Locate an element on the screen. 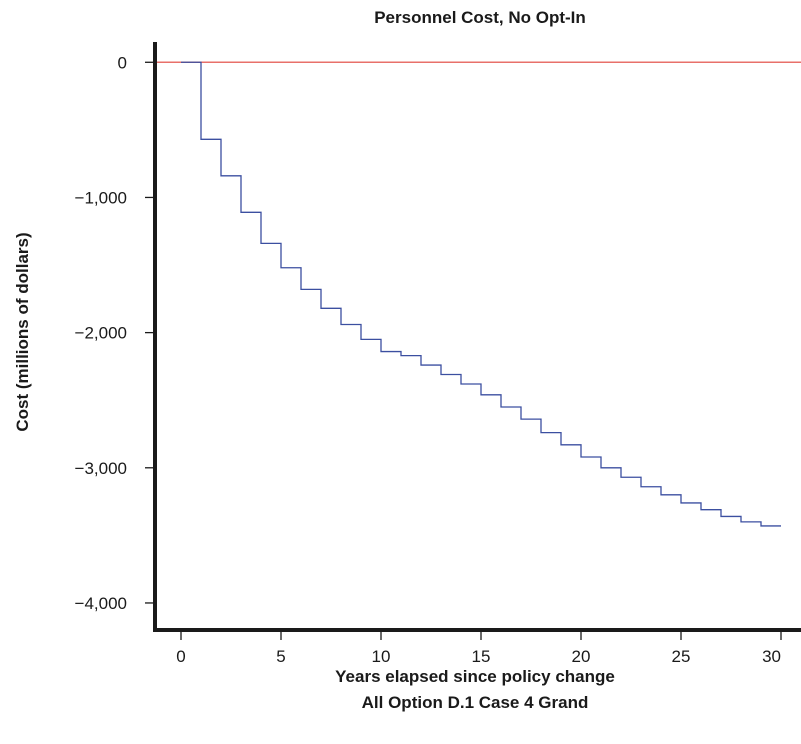  y-tick-label: −4,000 is located at coordinates (101, 603).